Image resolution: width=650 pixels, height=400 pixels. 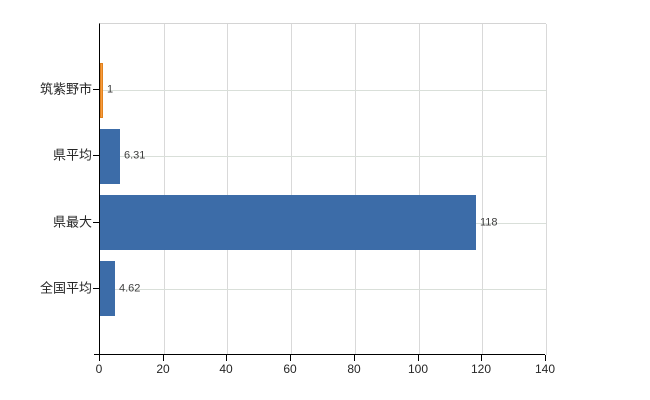 What do you see at coordinates (65, 89) in the screenshot?
I see `y-category-label: 筑紫野市` at bounding box center [65, 89].